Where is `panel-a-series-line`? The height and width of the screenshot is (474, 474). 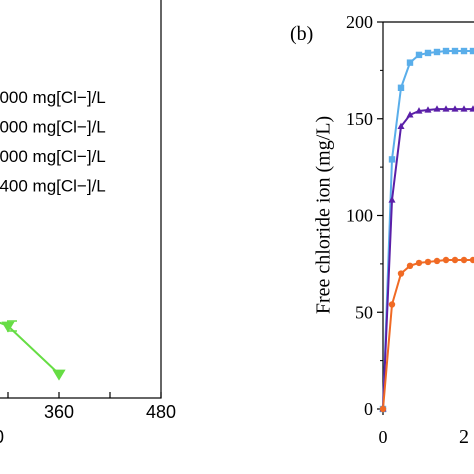
panel-a-series-line is located at coordinates (30, 348).